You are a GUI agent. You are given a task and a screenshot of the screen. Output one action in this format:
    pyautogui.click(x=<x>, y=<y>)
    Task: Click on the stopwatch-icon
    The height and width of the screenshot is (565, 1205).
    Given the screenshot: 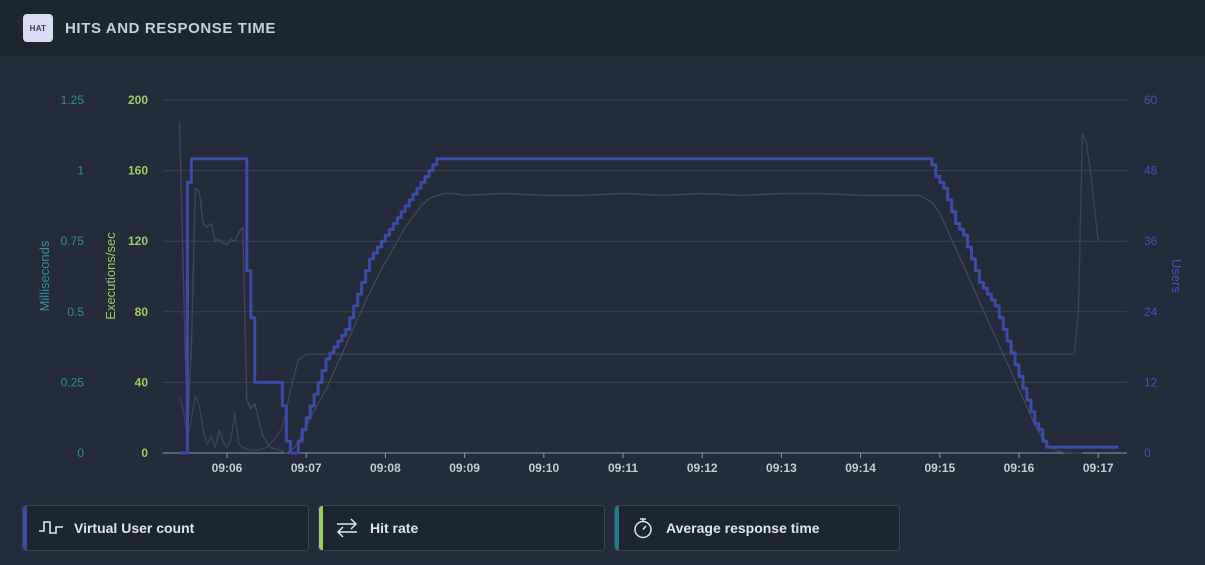 What is the action you would take?
    pyautogui.click(x=643, y=528)
    